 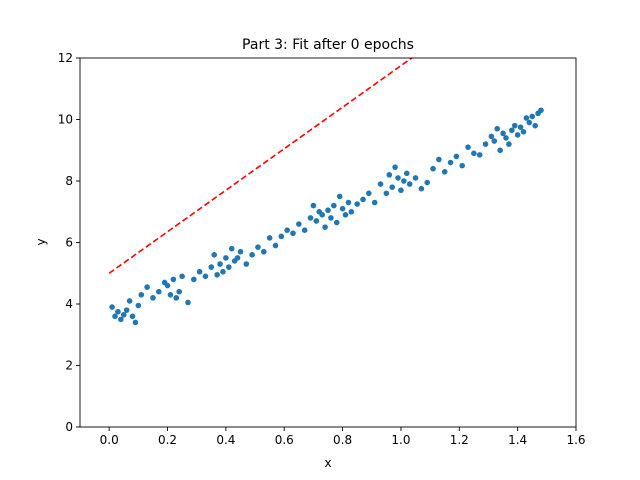 I want to click on y-tick-label: 6, so click(x=69, y=243).